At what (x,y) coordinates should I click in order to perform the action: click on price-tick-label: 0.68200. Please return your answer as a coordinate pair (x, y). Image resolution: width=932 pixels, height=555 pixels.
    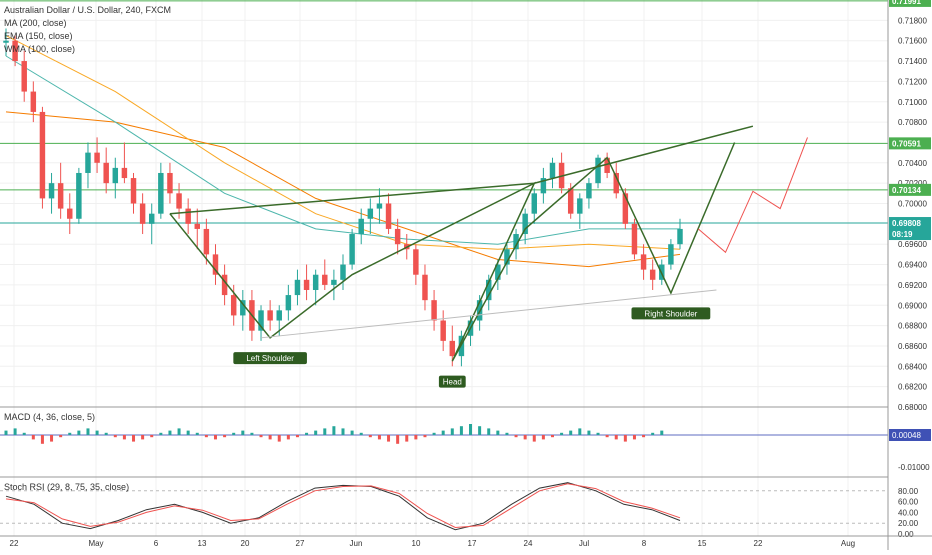
    Looking at the image, I should click on (912, 387).